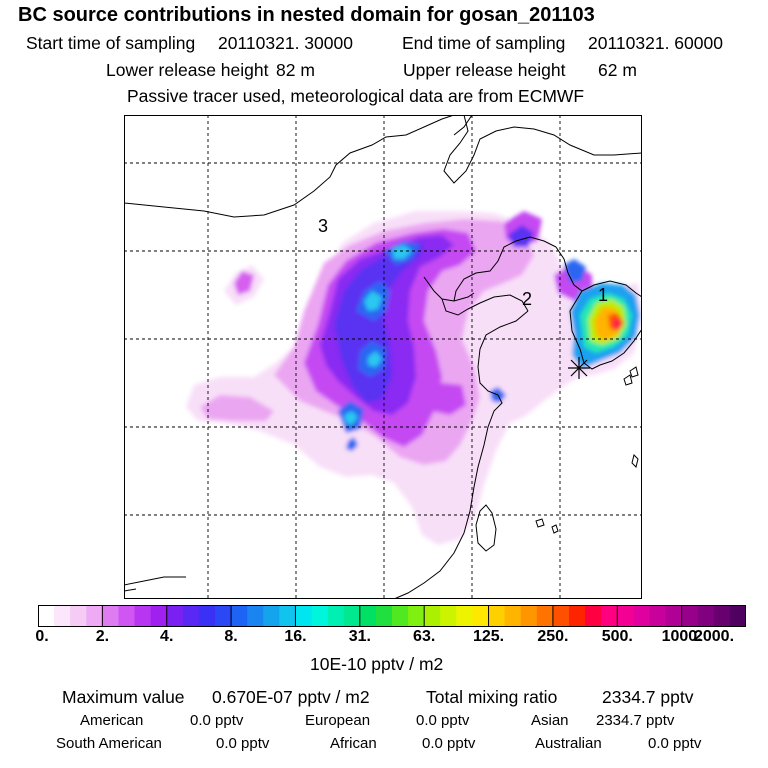 This screenshot has width=768, height=768. What do you see at coordinates (123, 697) in the screenshot?
I see `max-value-label: Maximum value` at bounding box center [123, 697].